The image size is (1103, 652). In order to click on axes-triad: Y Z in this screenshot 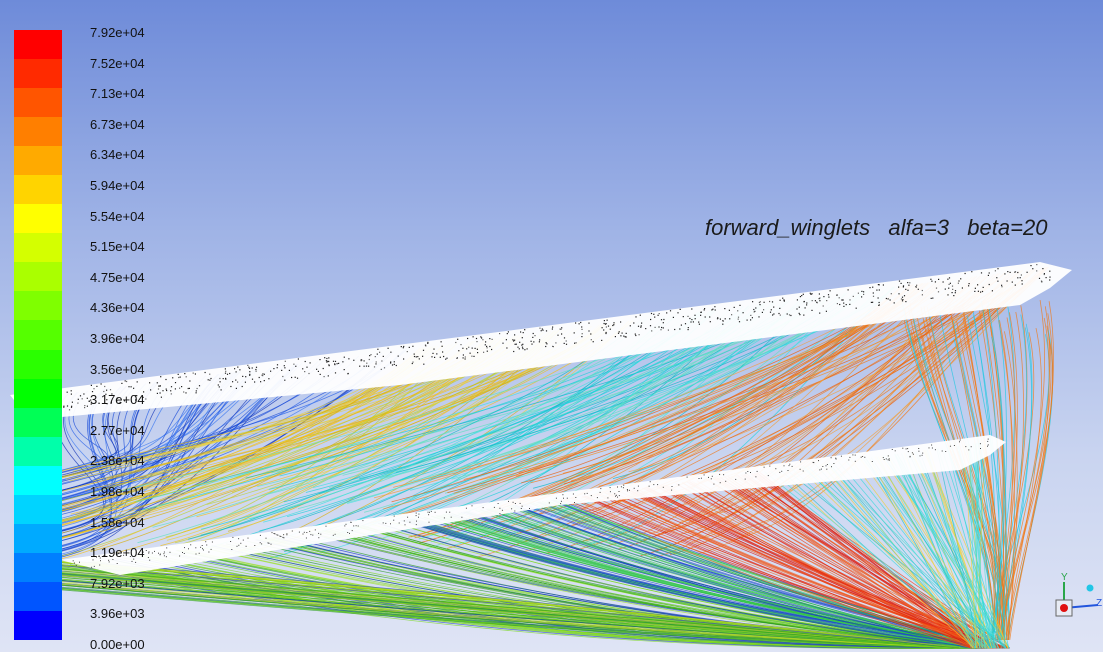, I will do `click(1076, 598)`.